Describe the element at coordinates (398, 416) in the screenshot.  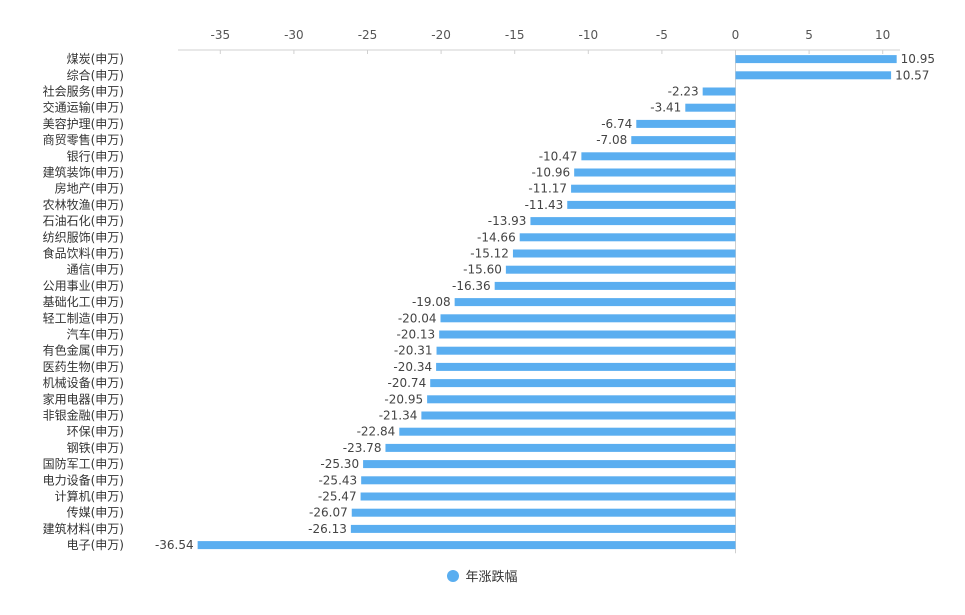
I see `data-label: -21.34` at that location.